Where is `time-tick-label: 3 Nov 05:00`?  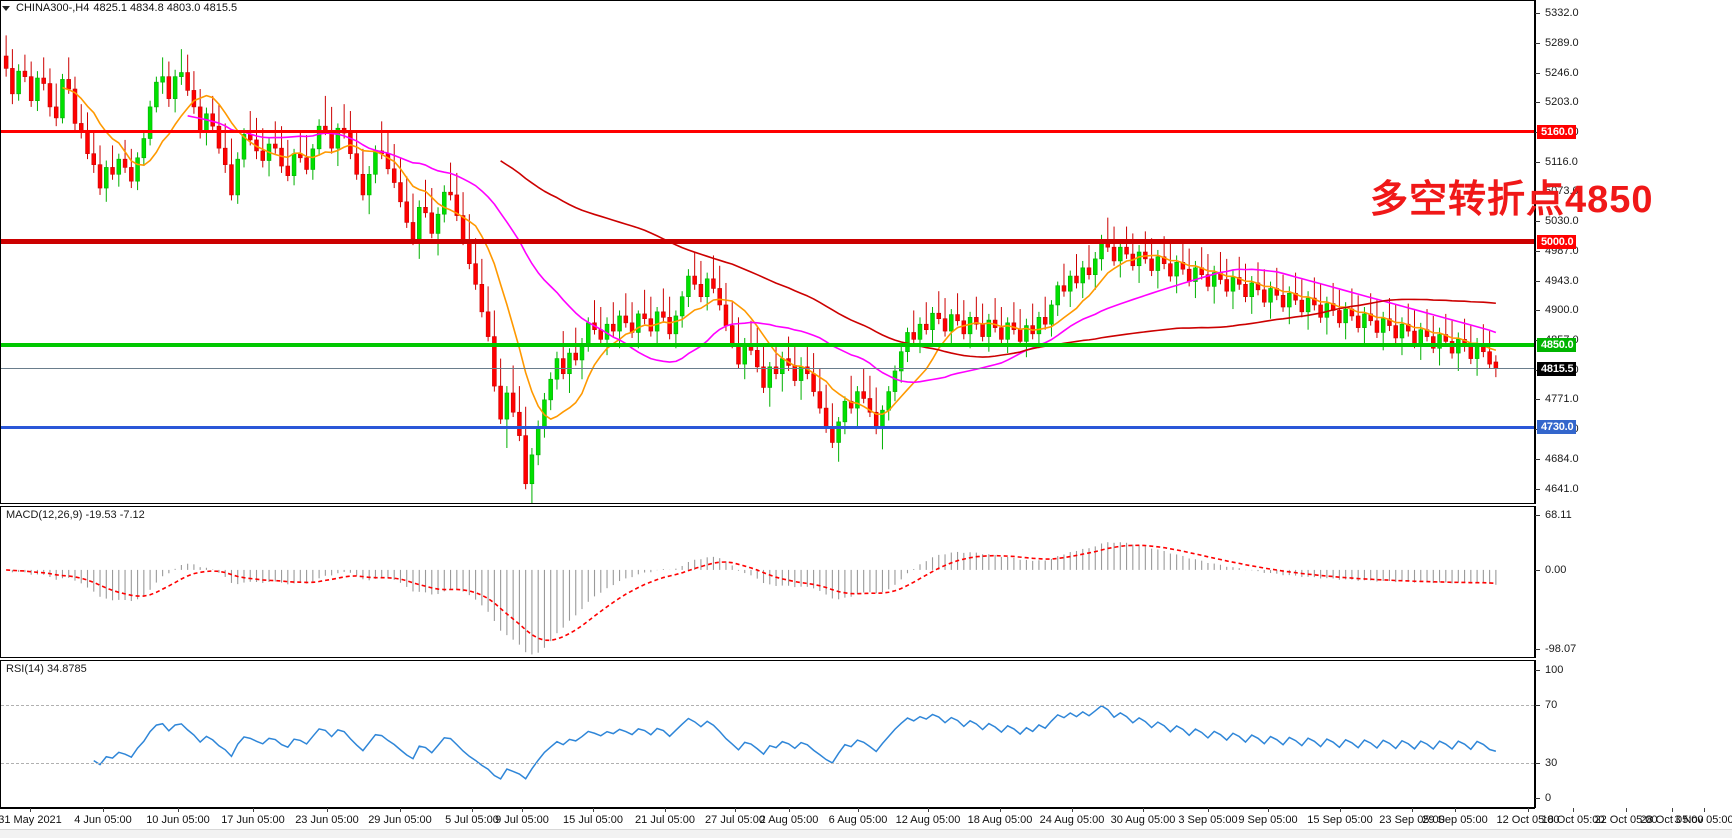
time-tick-label: 3 Nov 05:00 is located at coordinates (1703, 820).